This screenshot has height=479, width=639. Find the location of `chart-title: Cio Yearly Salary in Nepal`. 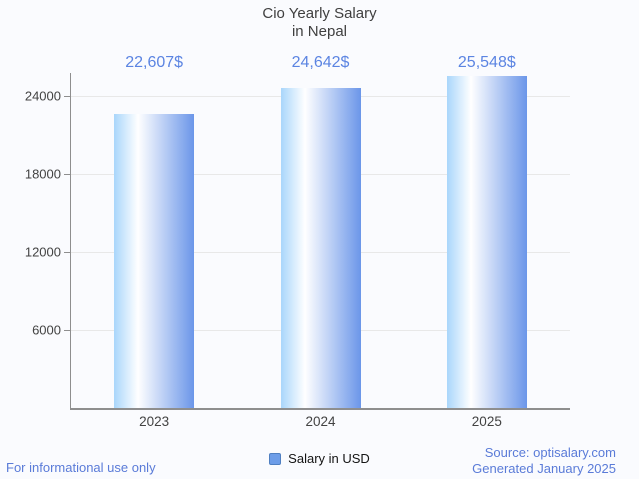

chart-title: Cio Yearly Salary in Nepal is located at coordinates (319, 23).